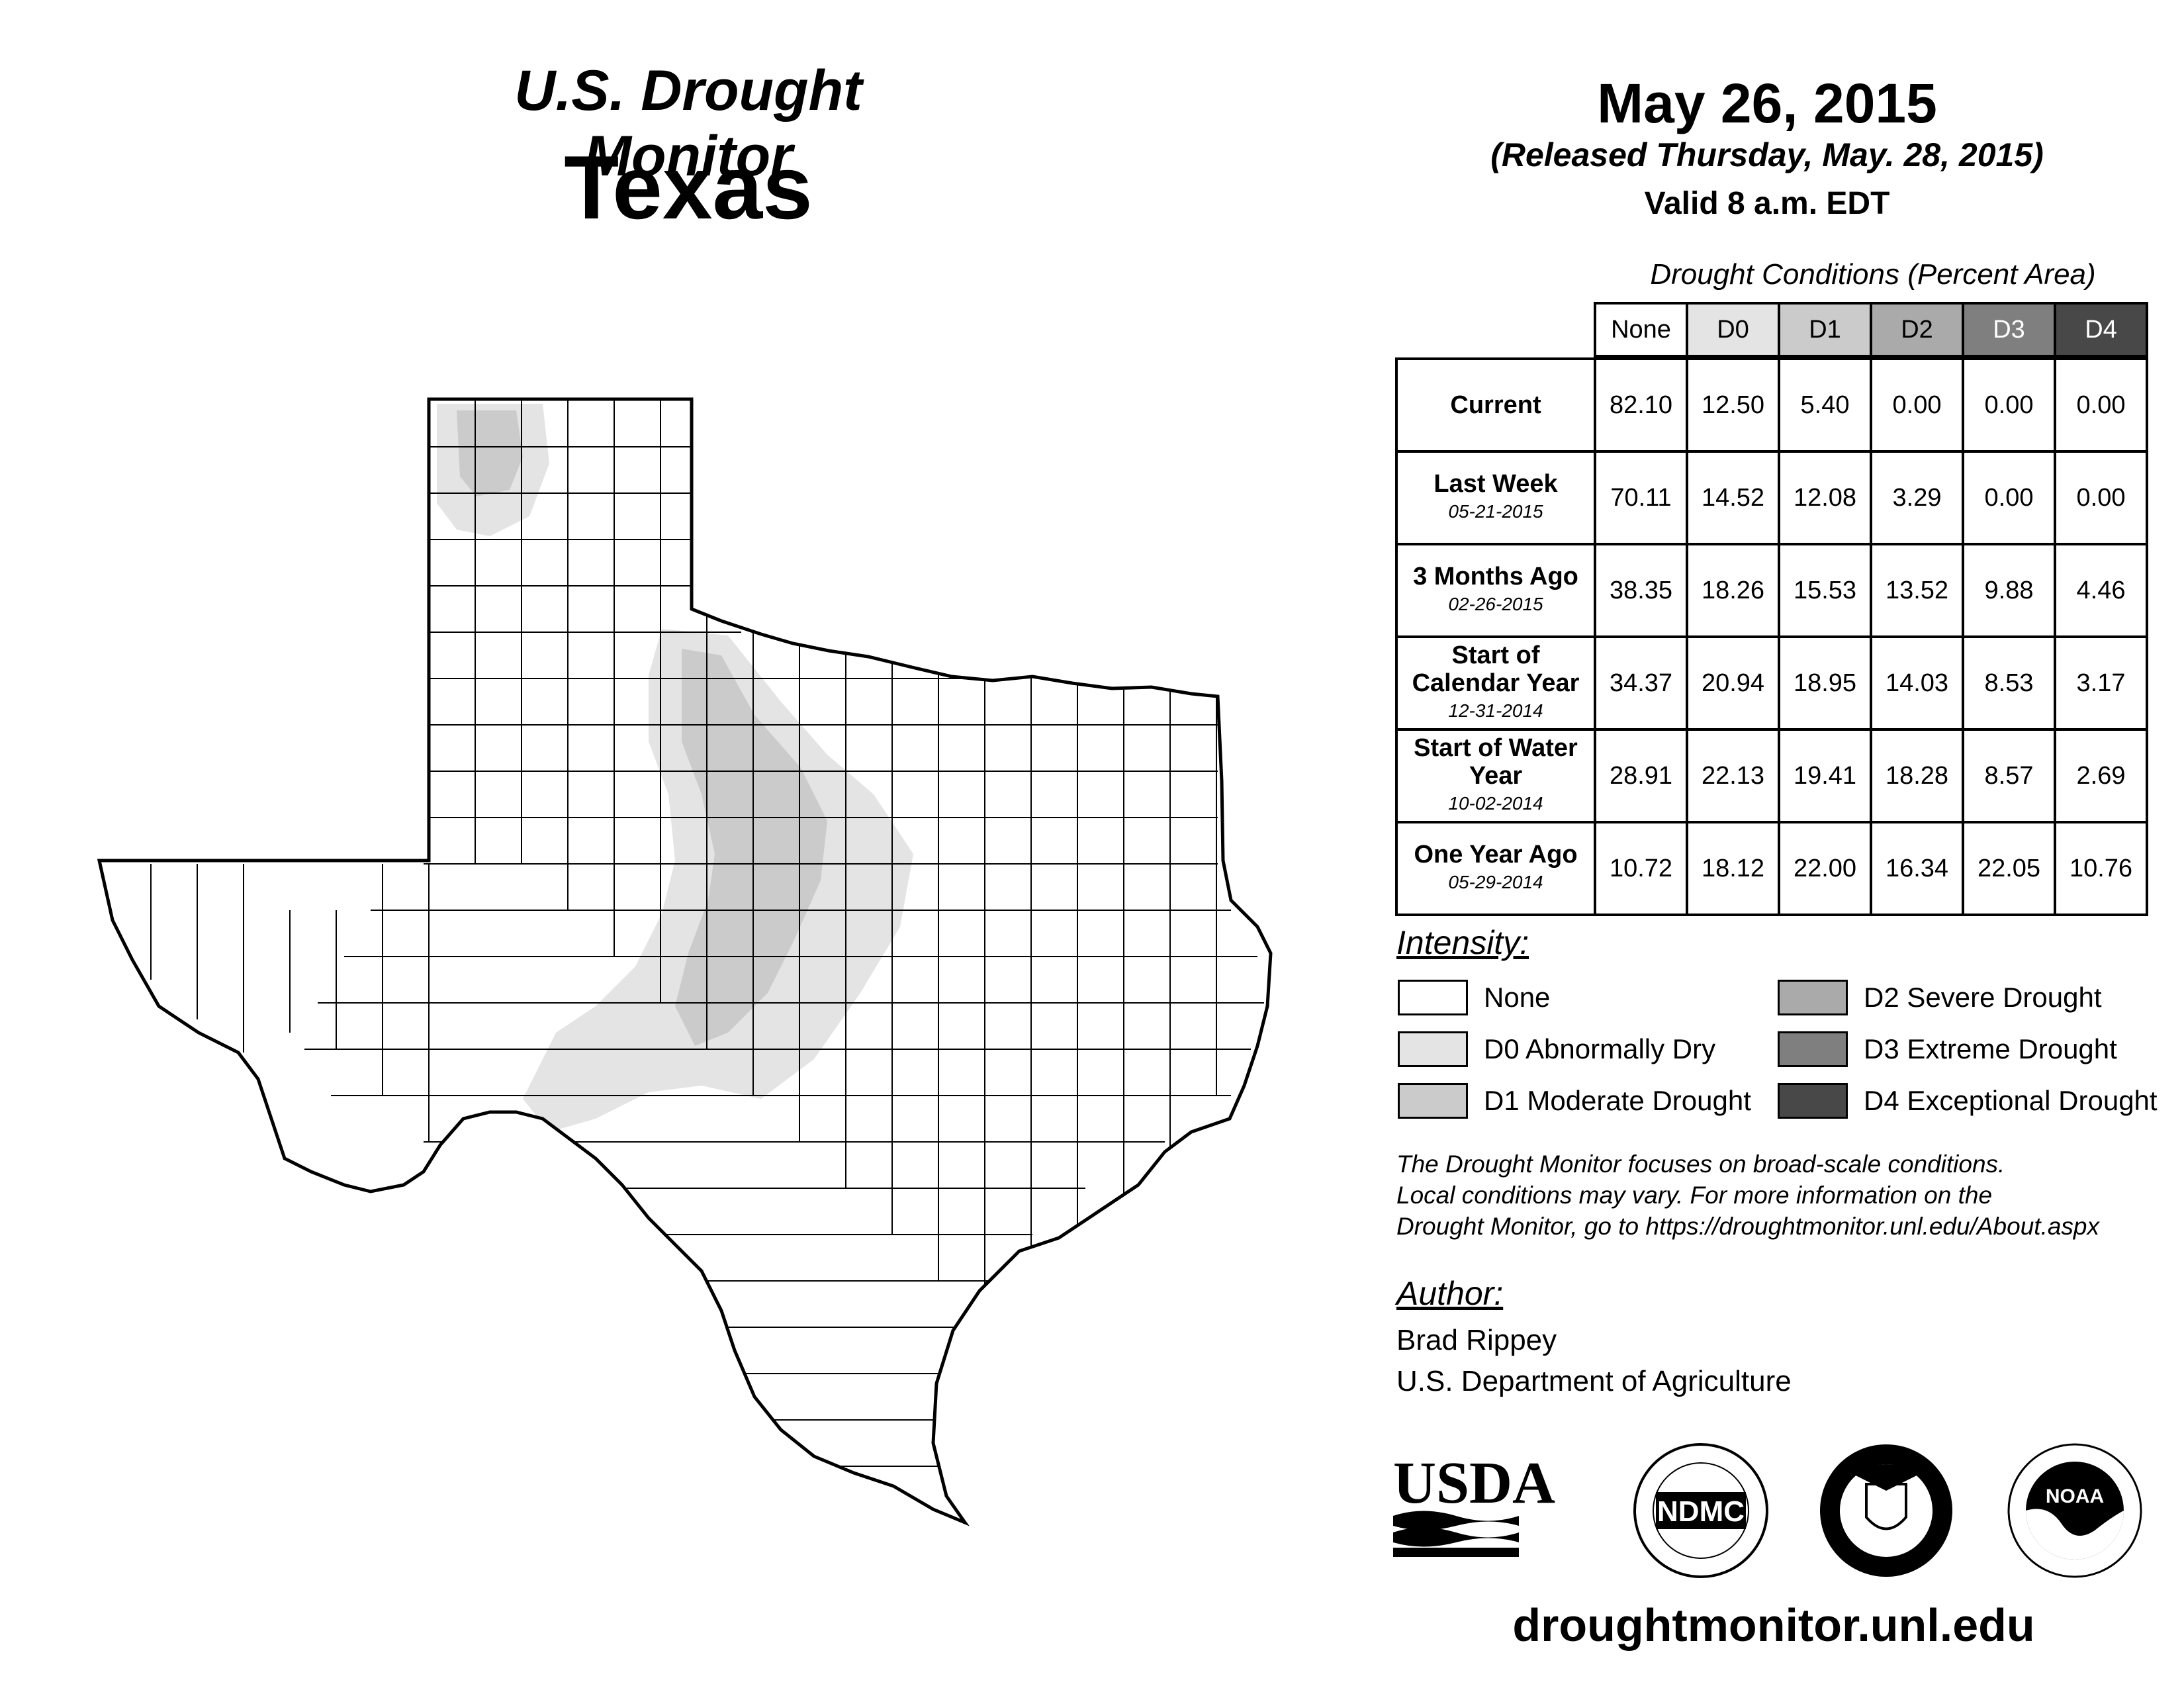 Image resolution: width=2184 pixels, height=1688 pixels. What do you see at coordinates (1433, 1101) in the screenshot?
I see `legend-swatch-d1` at bounding box center [1433, 1101].